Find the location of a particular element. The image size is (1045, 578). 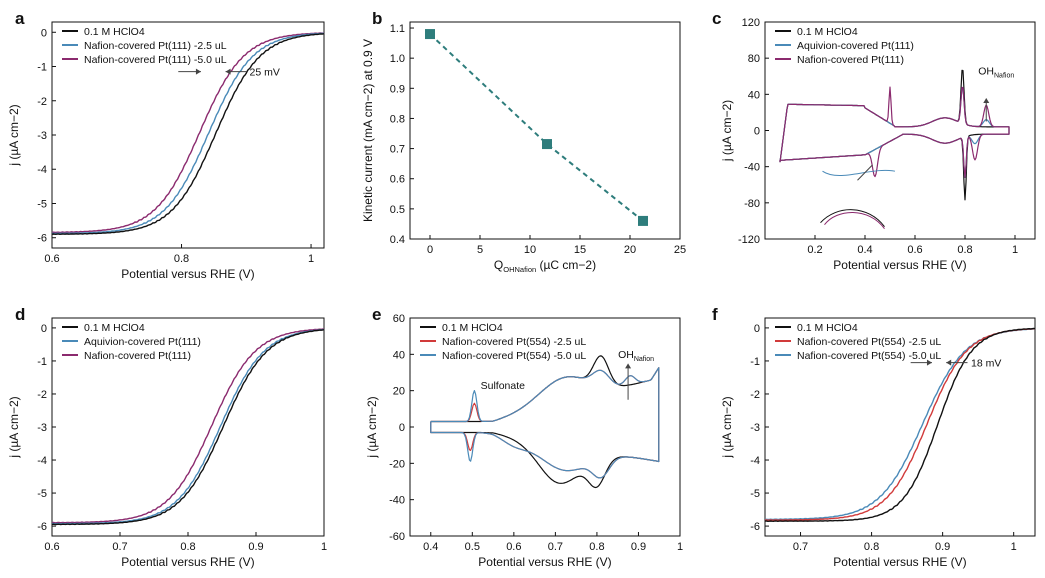

x-tick-label: 0.4 is located at coordinates (864, 250).